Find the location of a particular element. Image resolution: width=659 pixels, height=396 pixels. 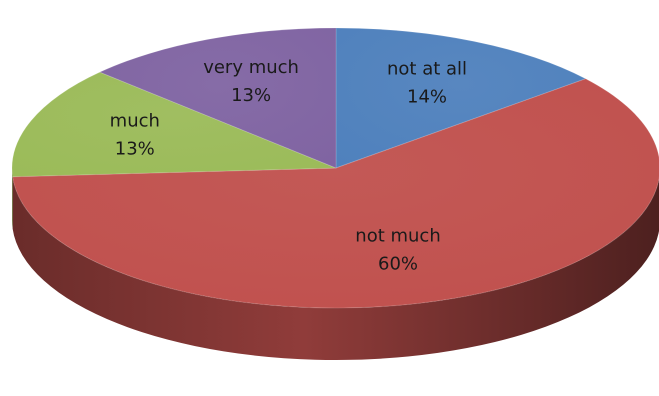

slice-value-very-much: 13% is located at coordinates (251, 95).